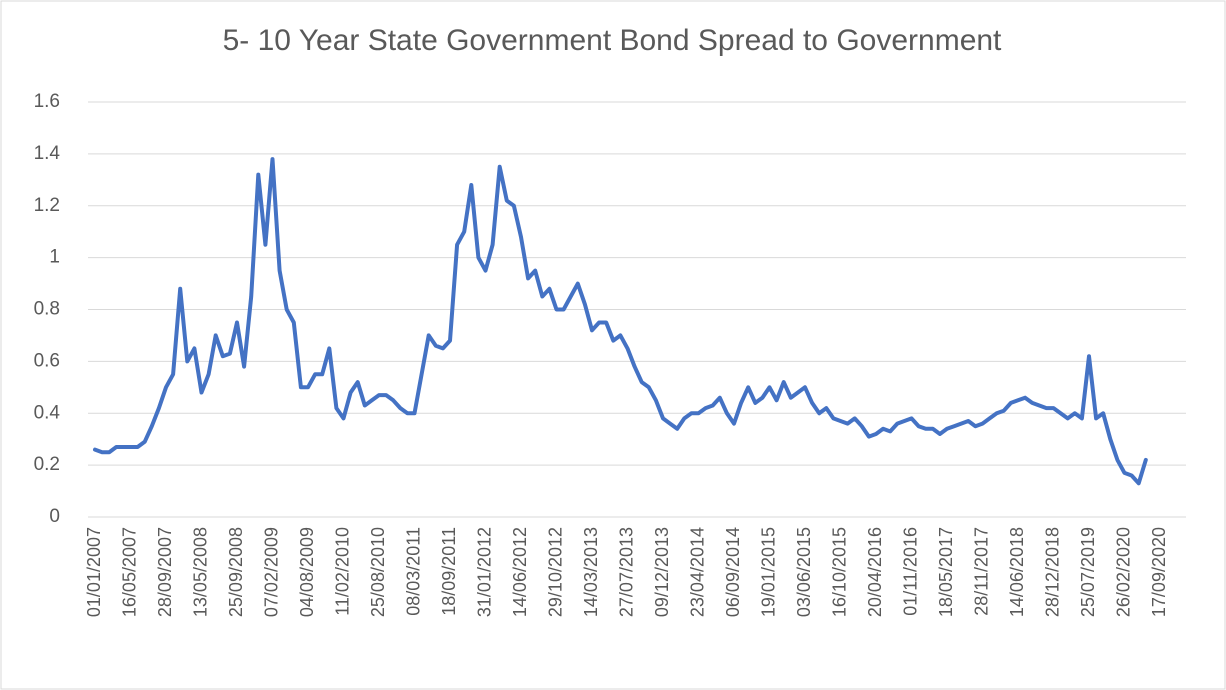 The image size is (1226, 690). Describe the element at coordinates (47, 412) in the screenshot. I see `y-tick-label: 0.4` at that location.